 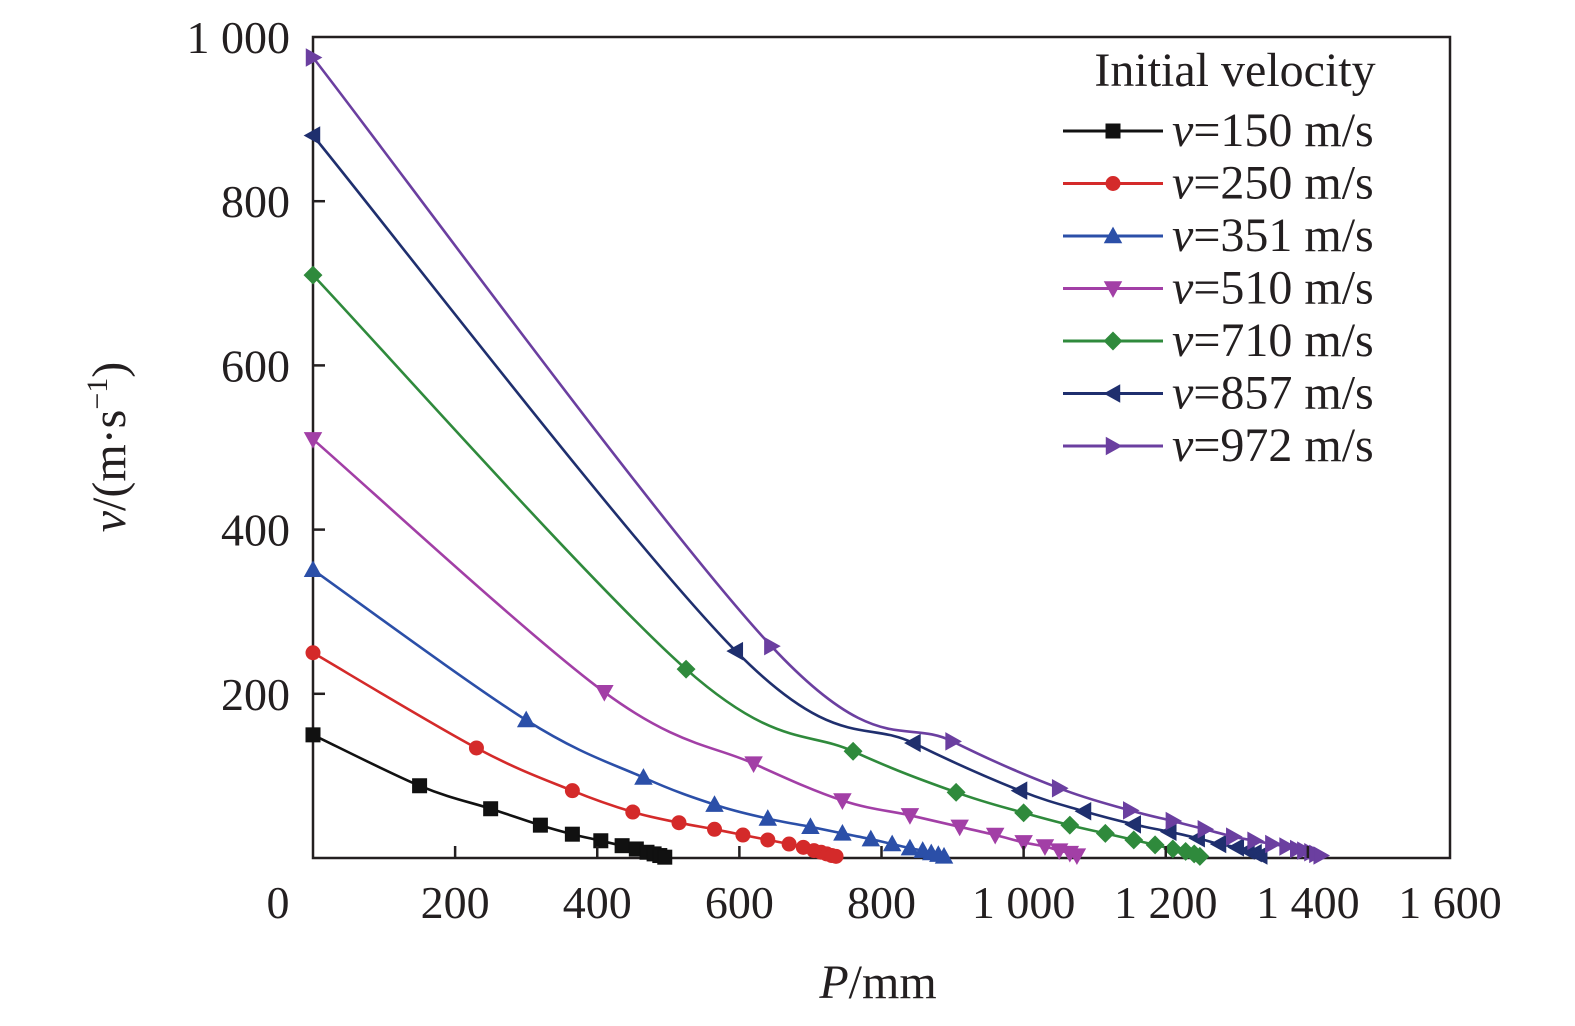 I want to click on legend-item: v=351 m/s, so click(x=1218, y=235).